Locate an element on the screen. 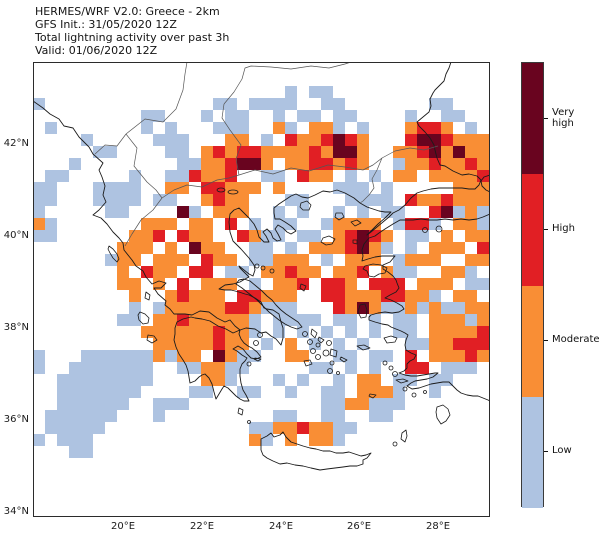 The height and width of the screenshot is (538, 600). island-kythnos is located at coordinates (310, 342).